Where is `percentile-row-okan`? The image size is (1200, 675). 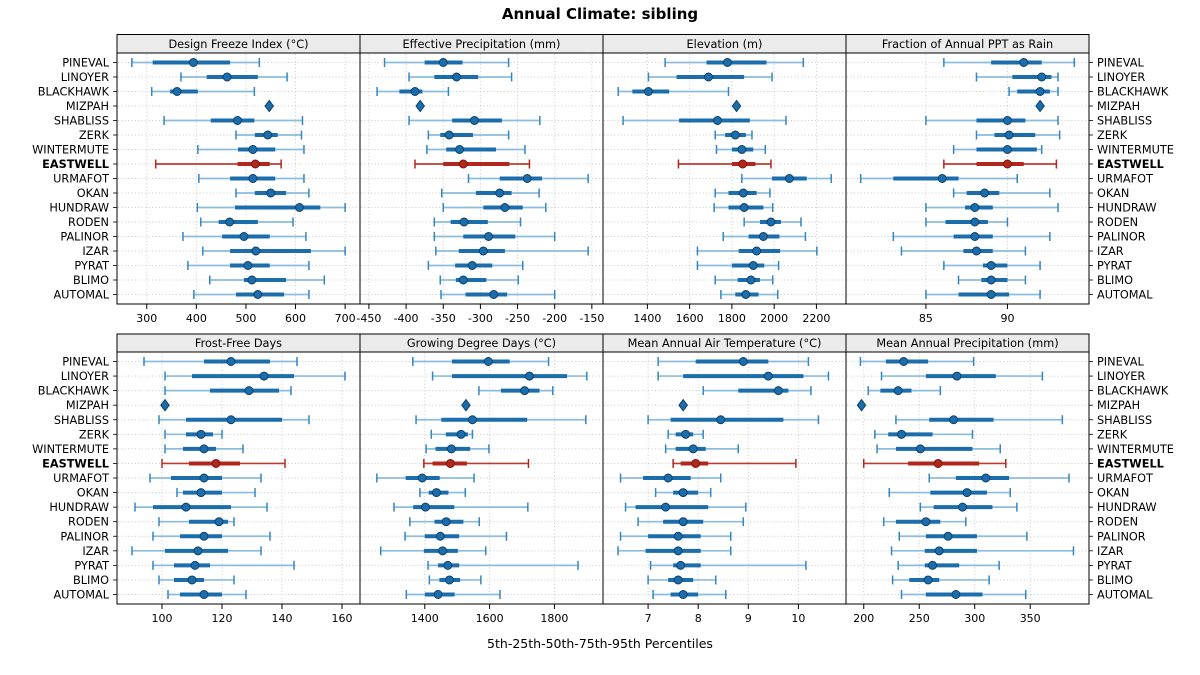 percentile-row-okan is located at coordinates (216, 493).